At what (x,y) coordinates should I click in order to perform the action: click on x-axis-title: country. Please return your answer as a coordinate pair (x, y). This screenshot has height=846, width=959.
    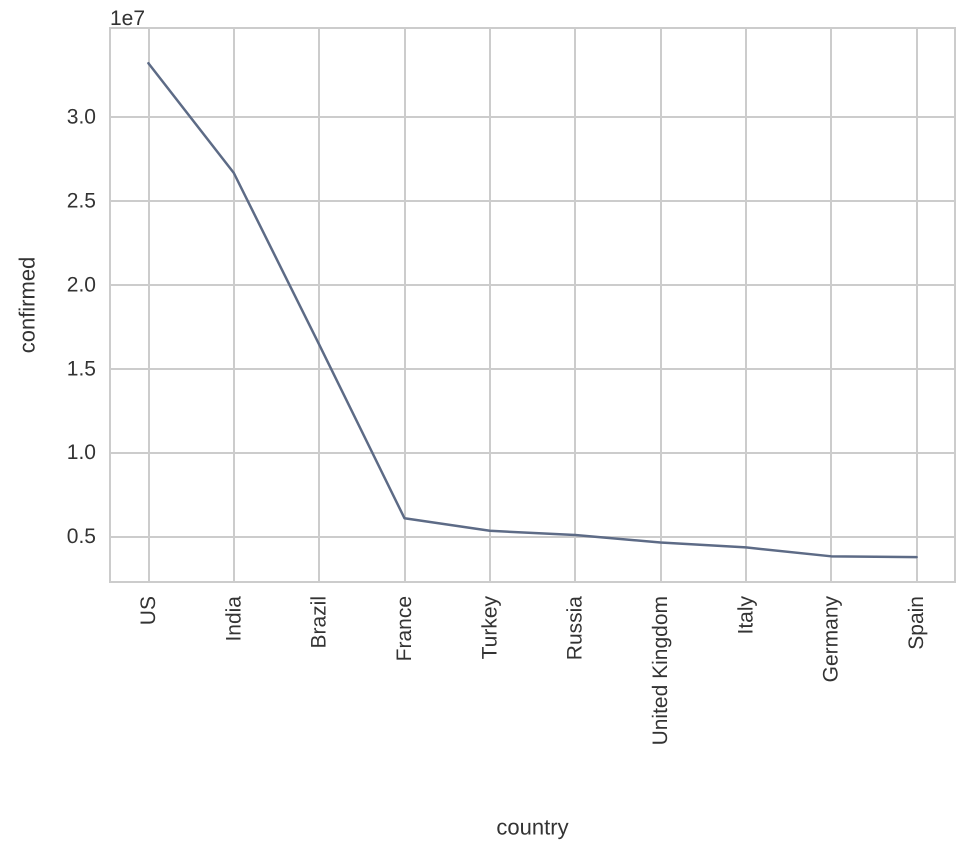
    Looking at the image, I should click on (532, 827).